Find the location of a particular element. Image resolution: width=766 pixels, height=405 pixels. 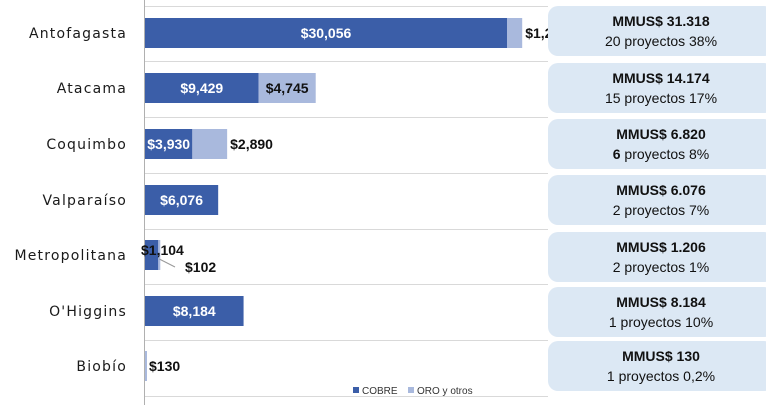

summary-total: MMUS$ 130 is located at coordinates (661, 356).